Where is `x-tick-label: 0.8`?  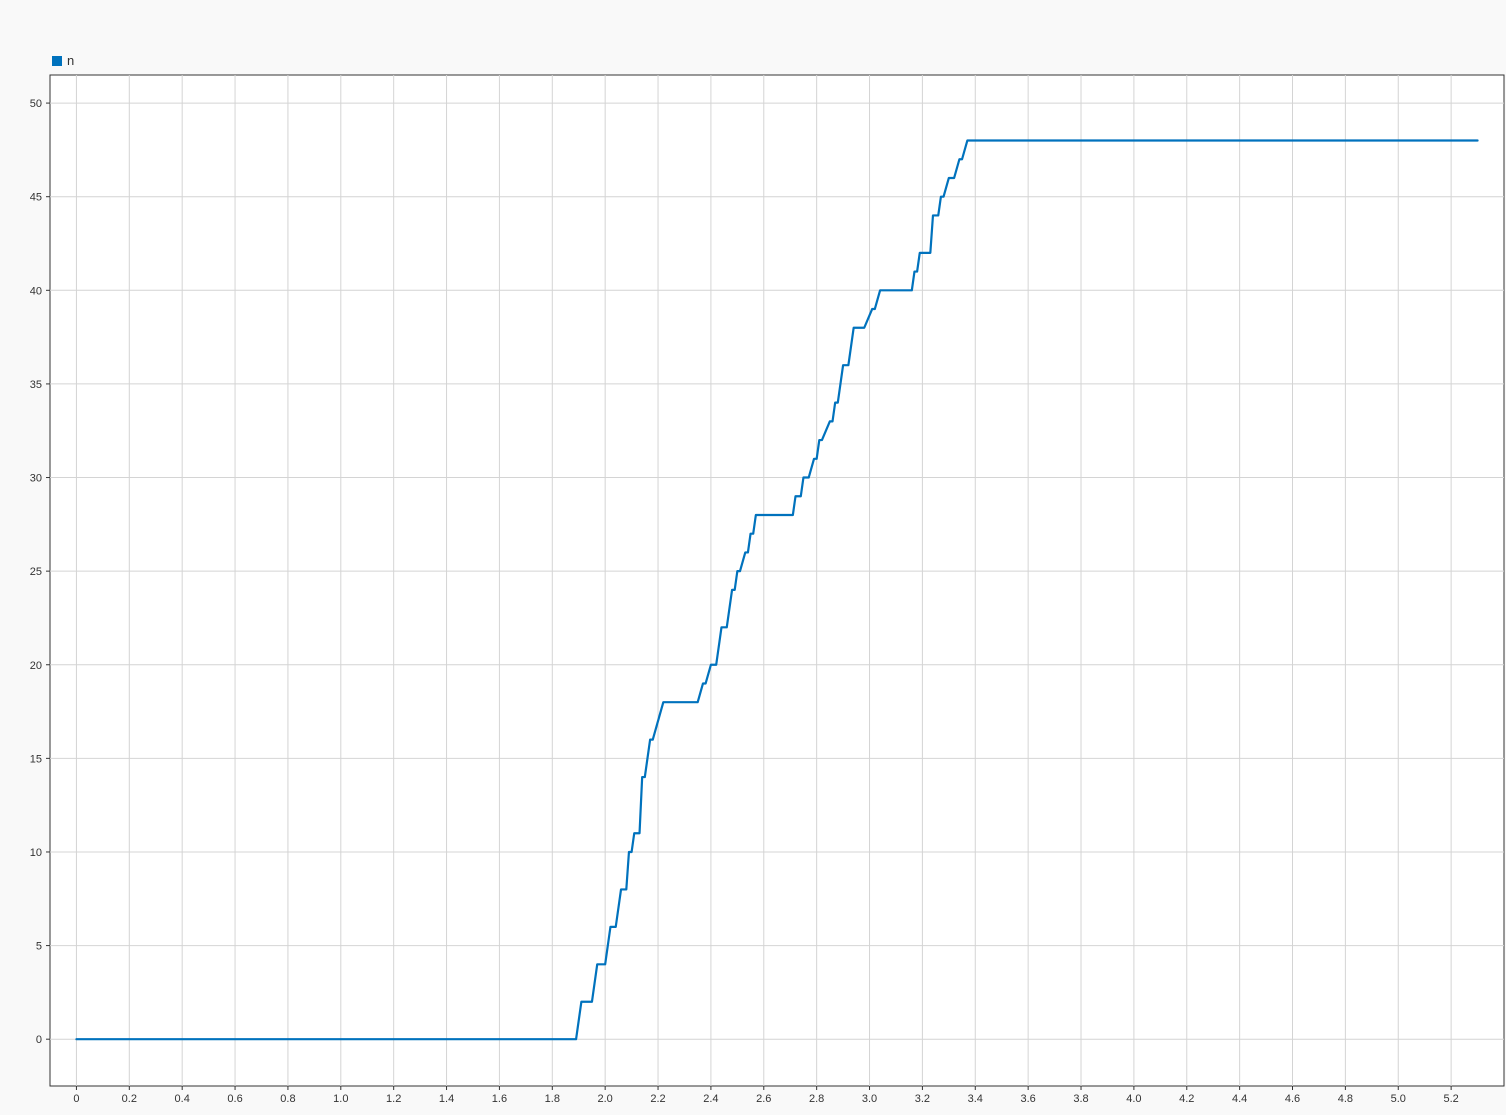
x-tick-label: 0.8 is located at coordinates (287, 1099).